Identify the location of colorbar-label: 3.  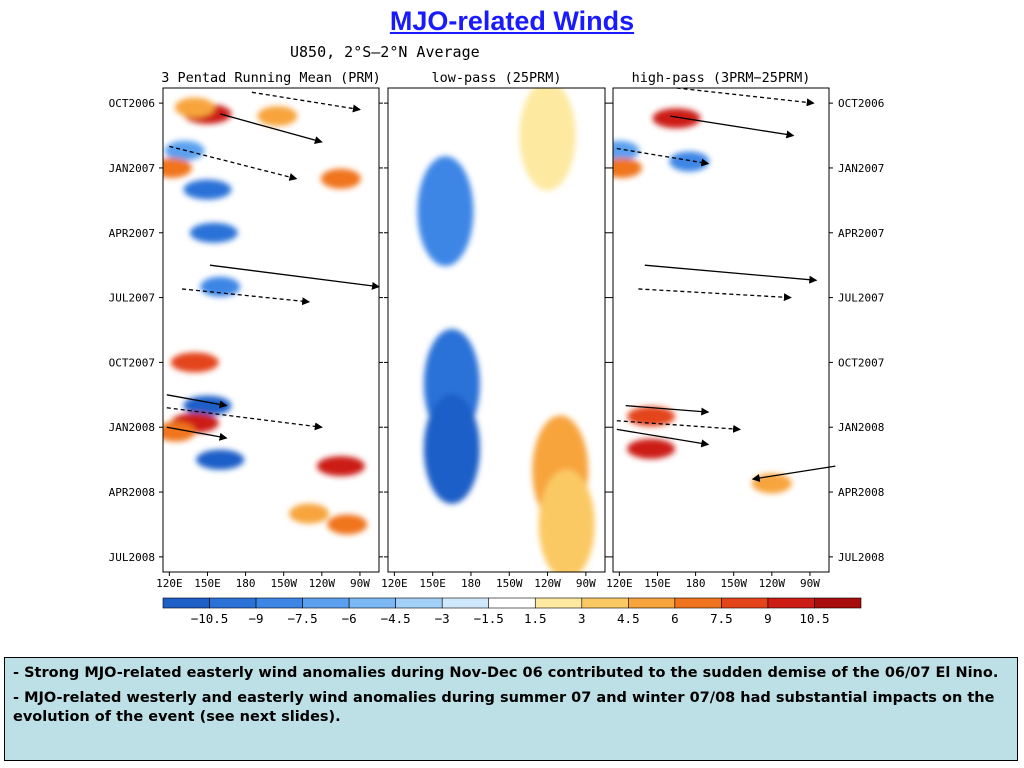
(582, 618).